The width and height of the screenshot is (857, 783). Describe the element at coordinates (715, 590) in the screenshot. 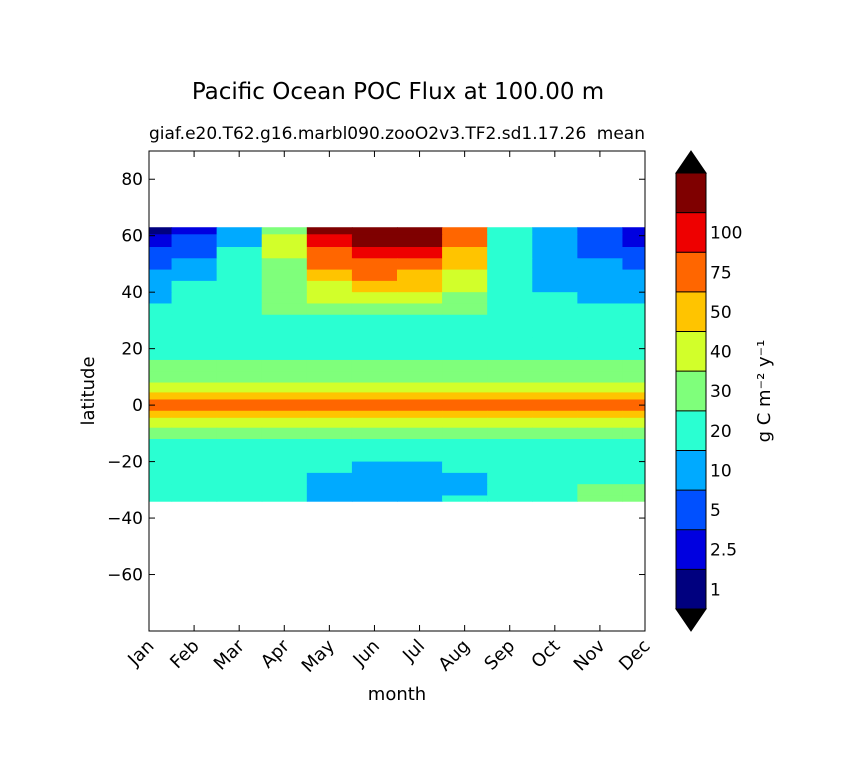

I see `colorbar-tick-label: 1` at that location.